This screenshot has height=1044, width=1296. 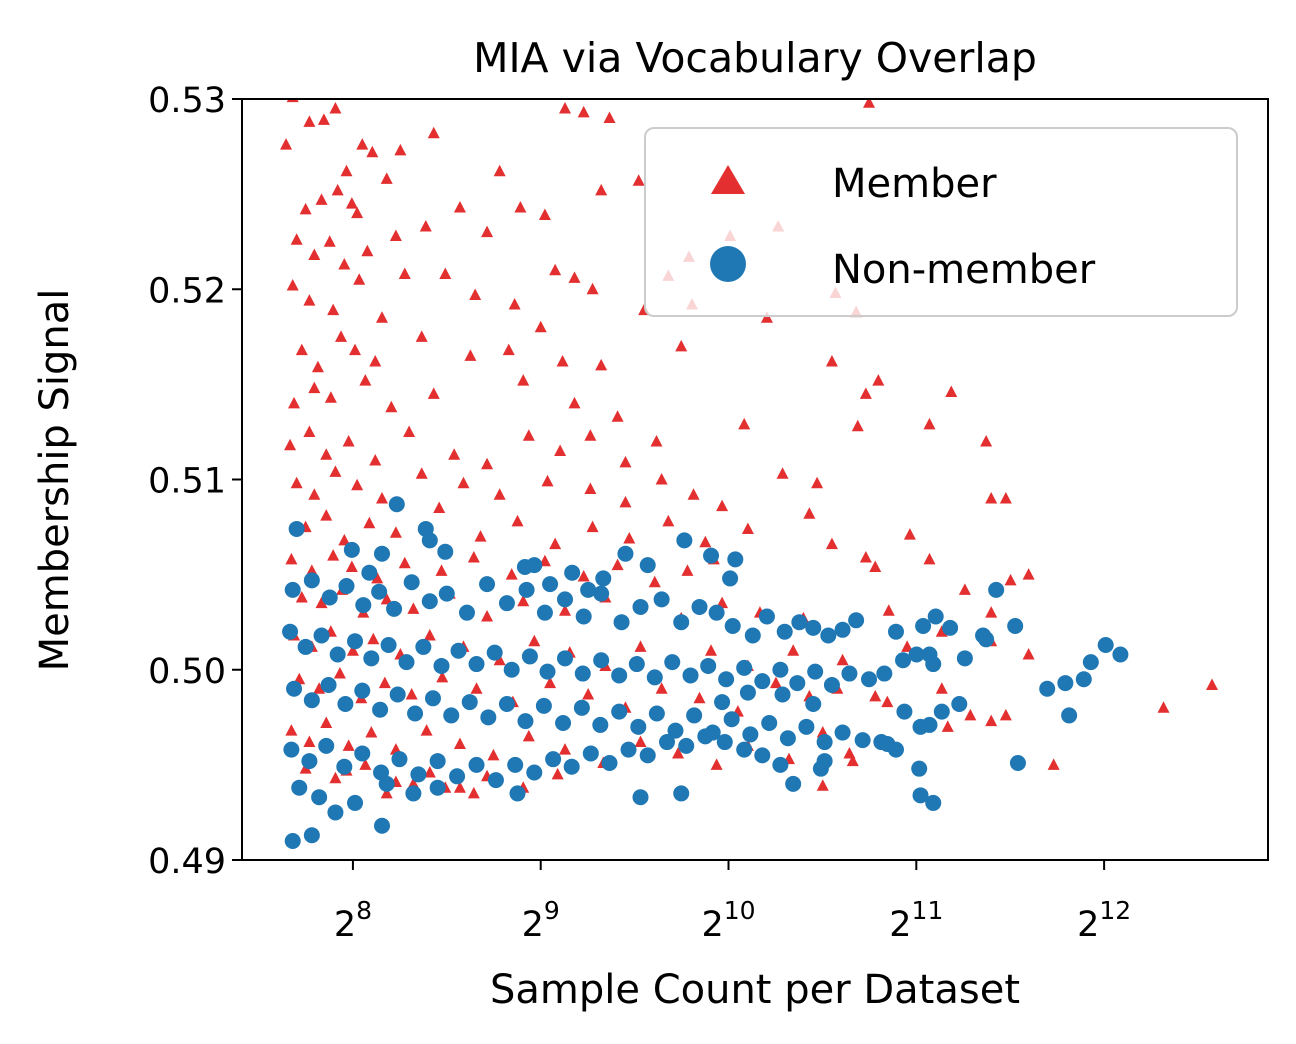 I want to click on x-axis: 28 29 210 211 212, so click(x=732, y=902).